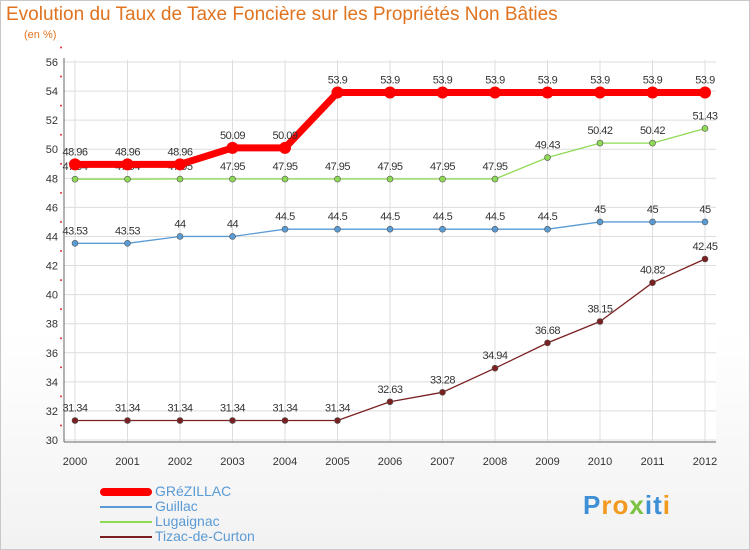 This screenshot has width=750, height=550. What do you see at coordinates (193, 491) in the screenshot?
I see `legend-label-grezillac: GRéZILLAC` at bounding box center [193, 491].